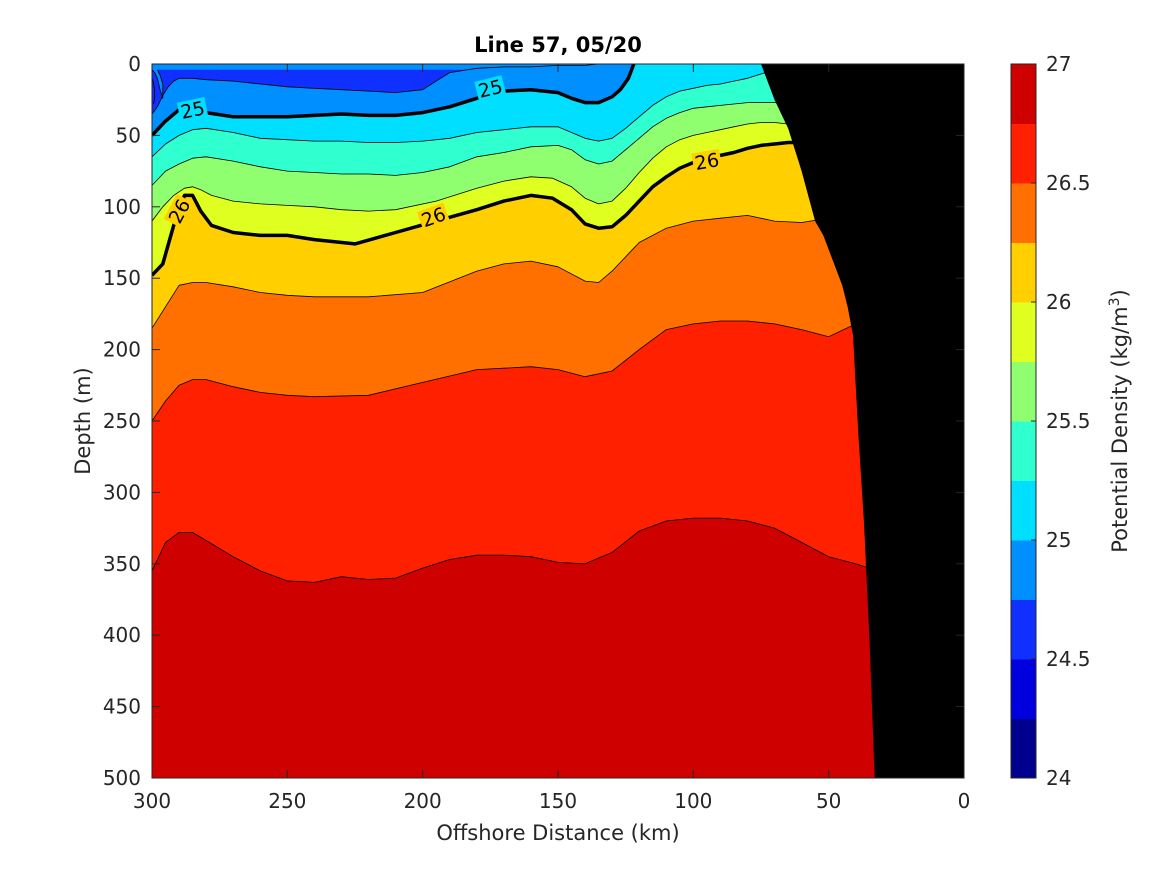 The image size is (1167, 879). I want to click on y-tick-label: 350, so click(122, 564).